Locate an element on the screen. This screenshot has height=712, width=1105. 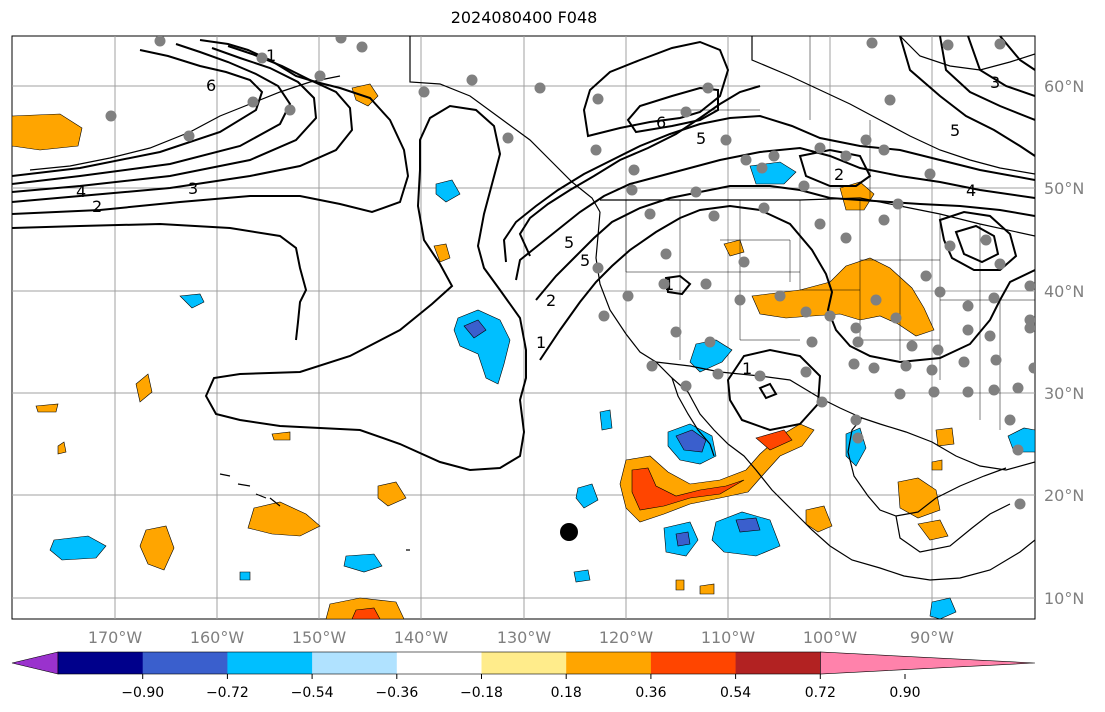
shade-blue-small5 is located at coordinates (363, 563).